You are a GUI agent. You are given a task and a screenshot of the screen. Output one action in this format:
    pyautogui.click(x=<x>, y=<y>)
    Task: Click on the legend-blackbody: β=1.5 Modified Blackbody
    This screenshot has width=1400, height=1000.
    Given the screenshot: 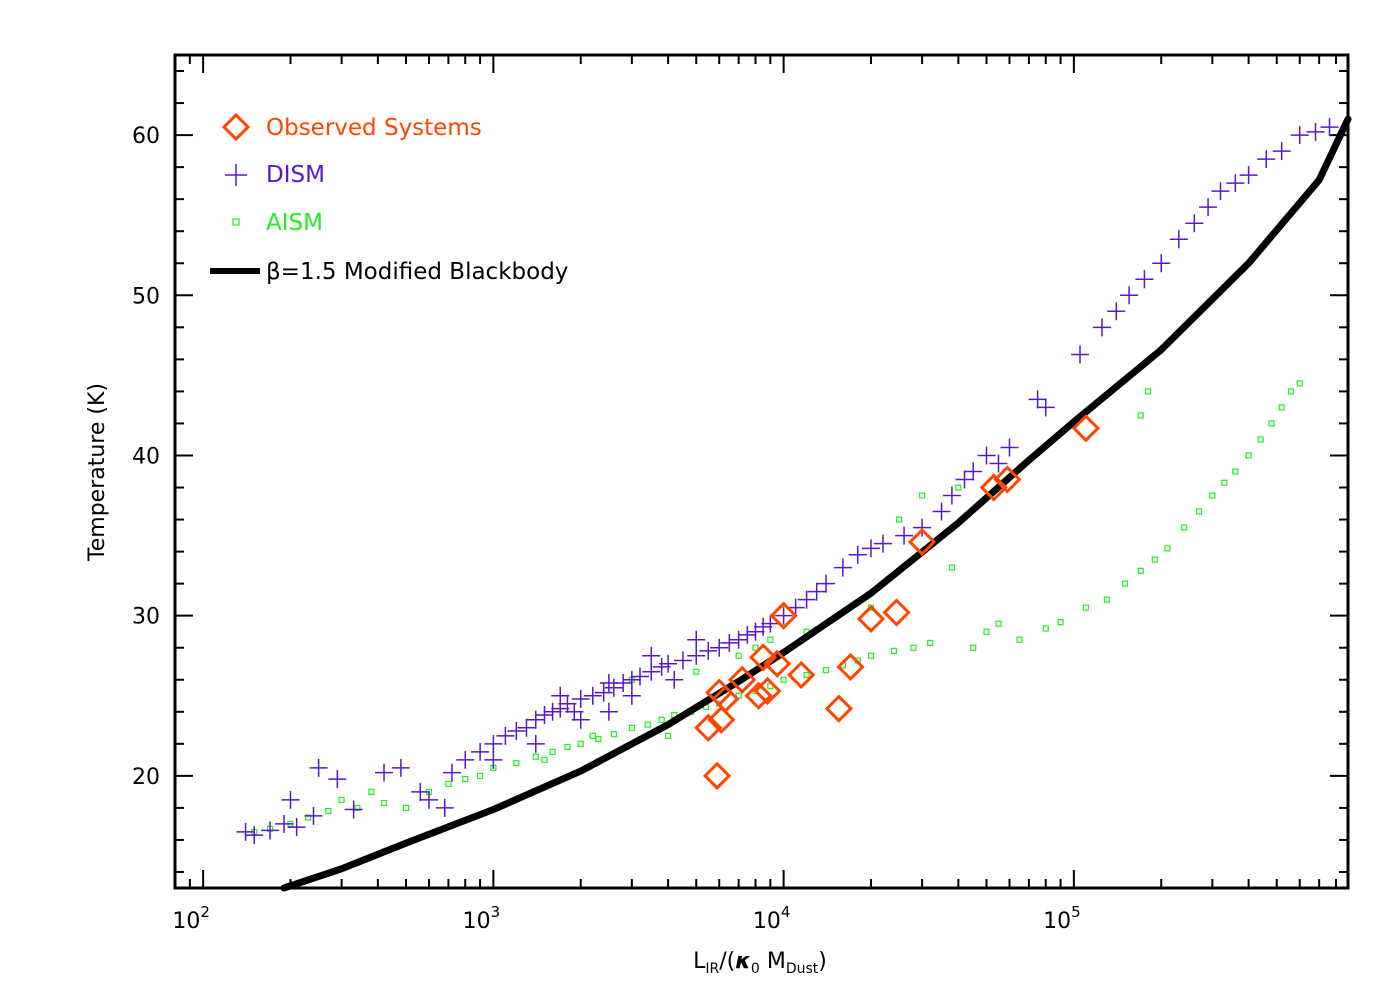 What is the action you would take?
    pyautogui.click(x=389, y=272)
    